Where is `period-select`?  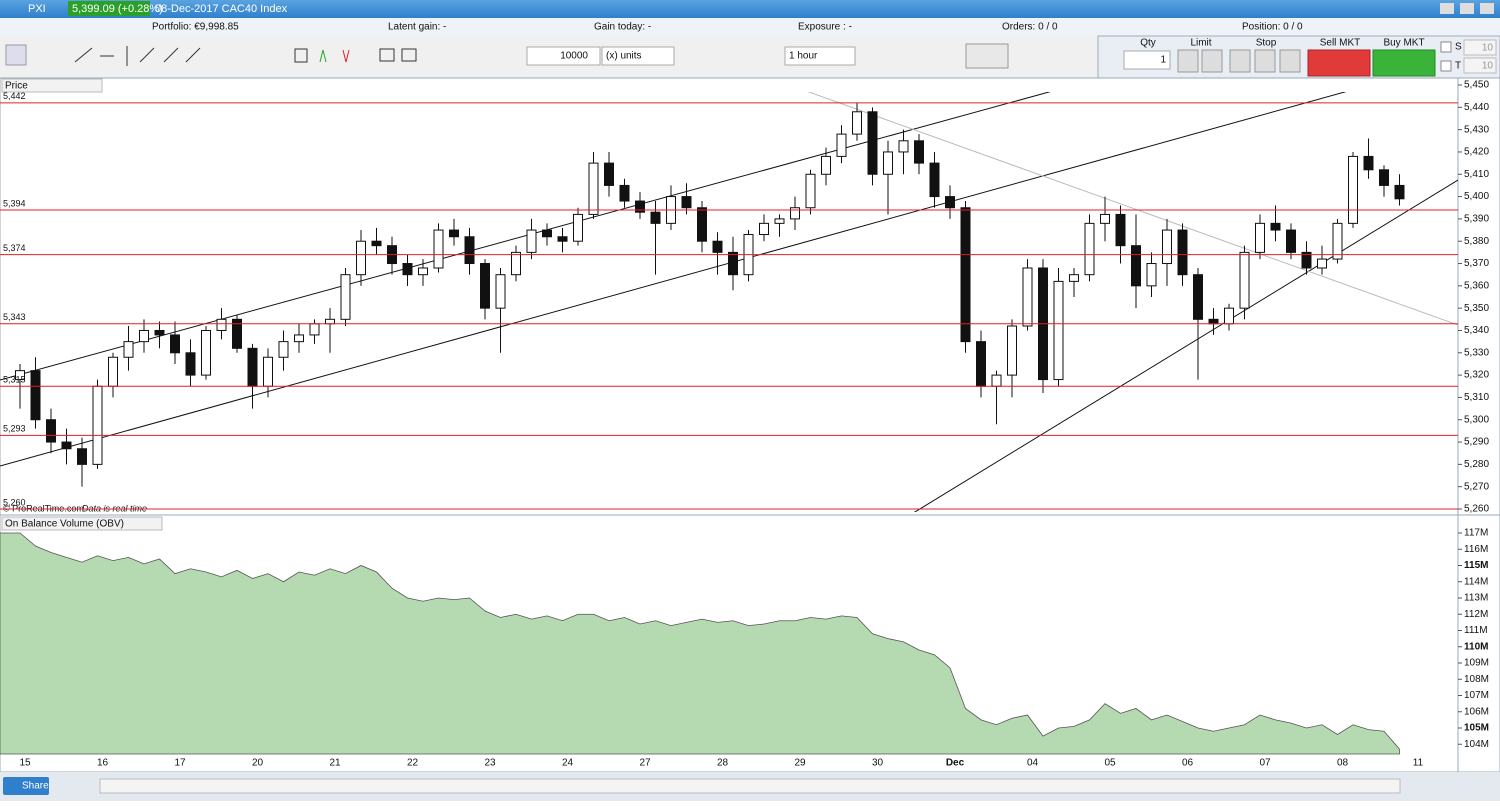
period-select is located at coordinates (820, 56).